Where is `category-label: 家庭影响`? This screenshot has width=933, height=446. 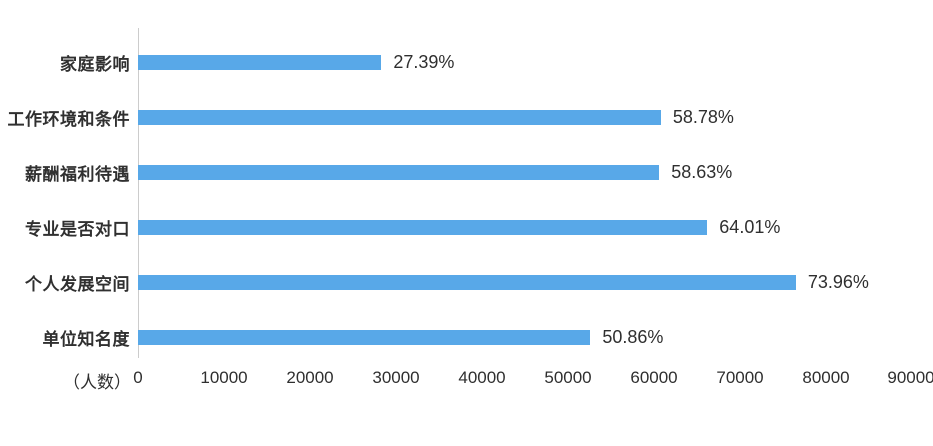
category-label: 家庭影响 is located at coordinates (95, 64).